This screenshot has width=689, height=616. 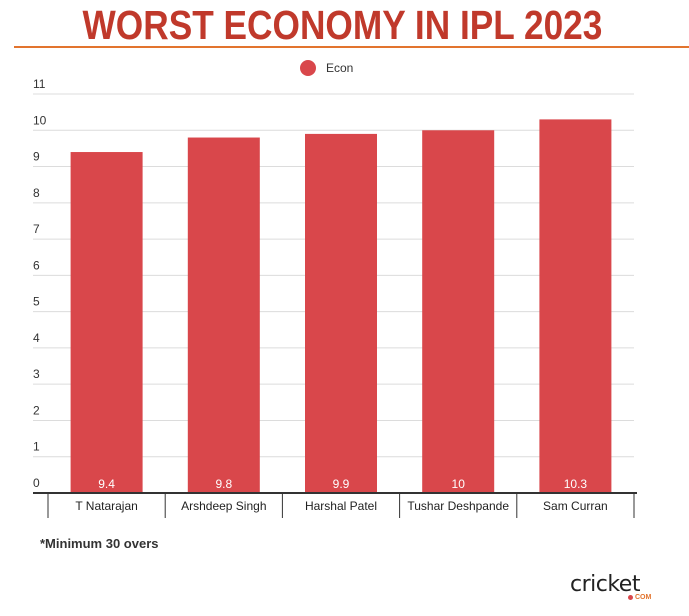 I want to click on y-tick-label: 0, so click(x=36, y=483).